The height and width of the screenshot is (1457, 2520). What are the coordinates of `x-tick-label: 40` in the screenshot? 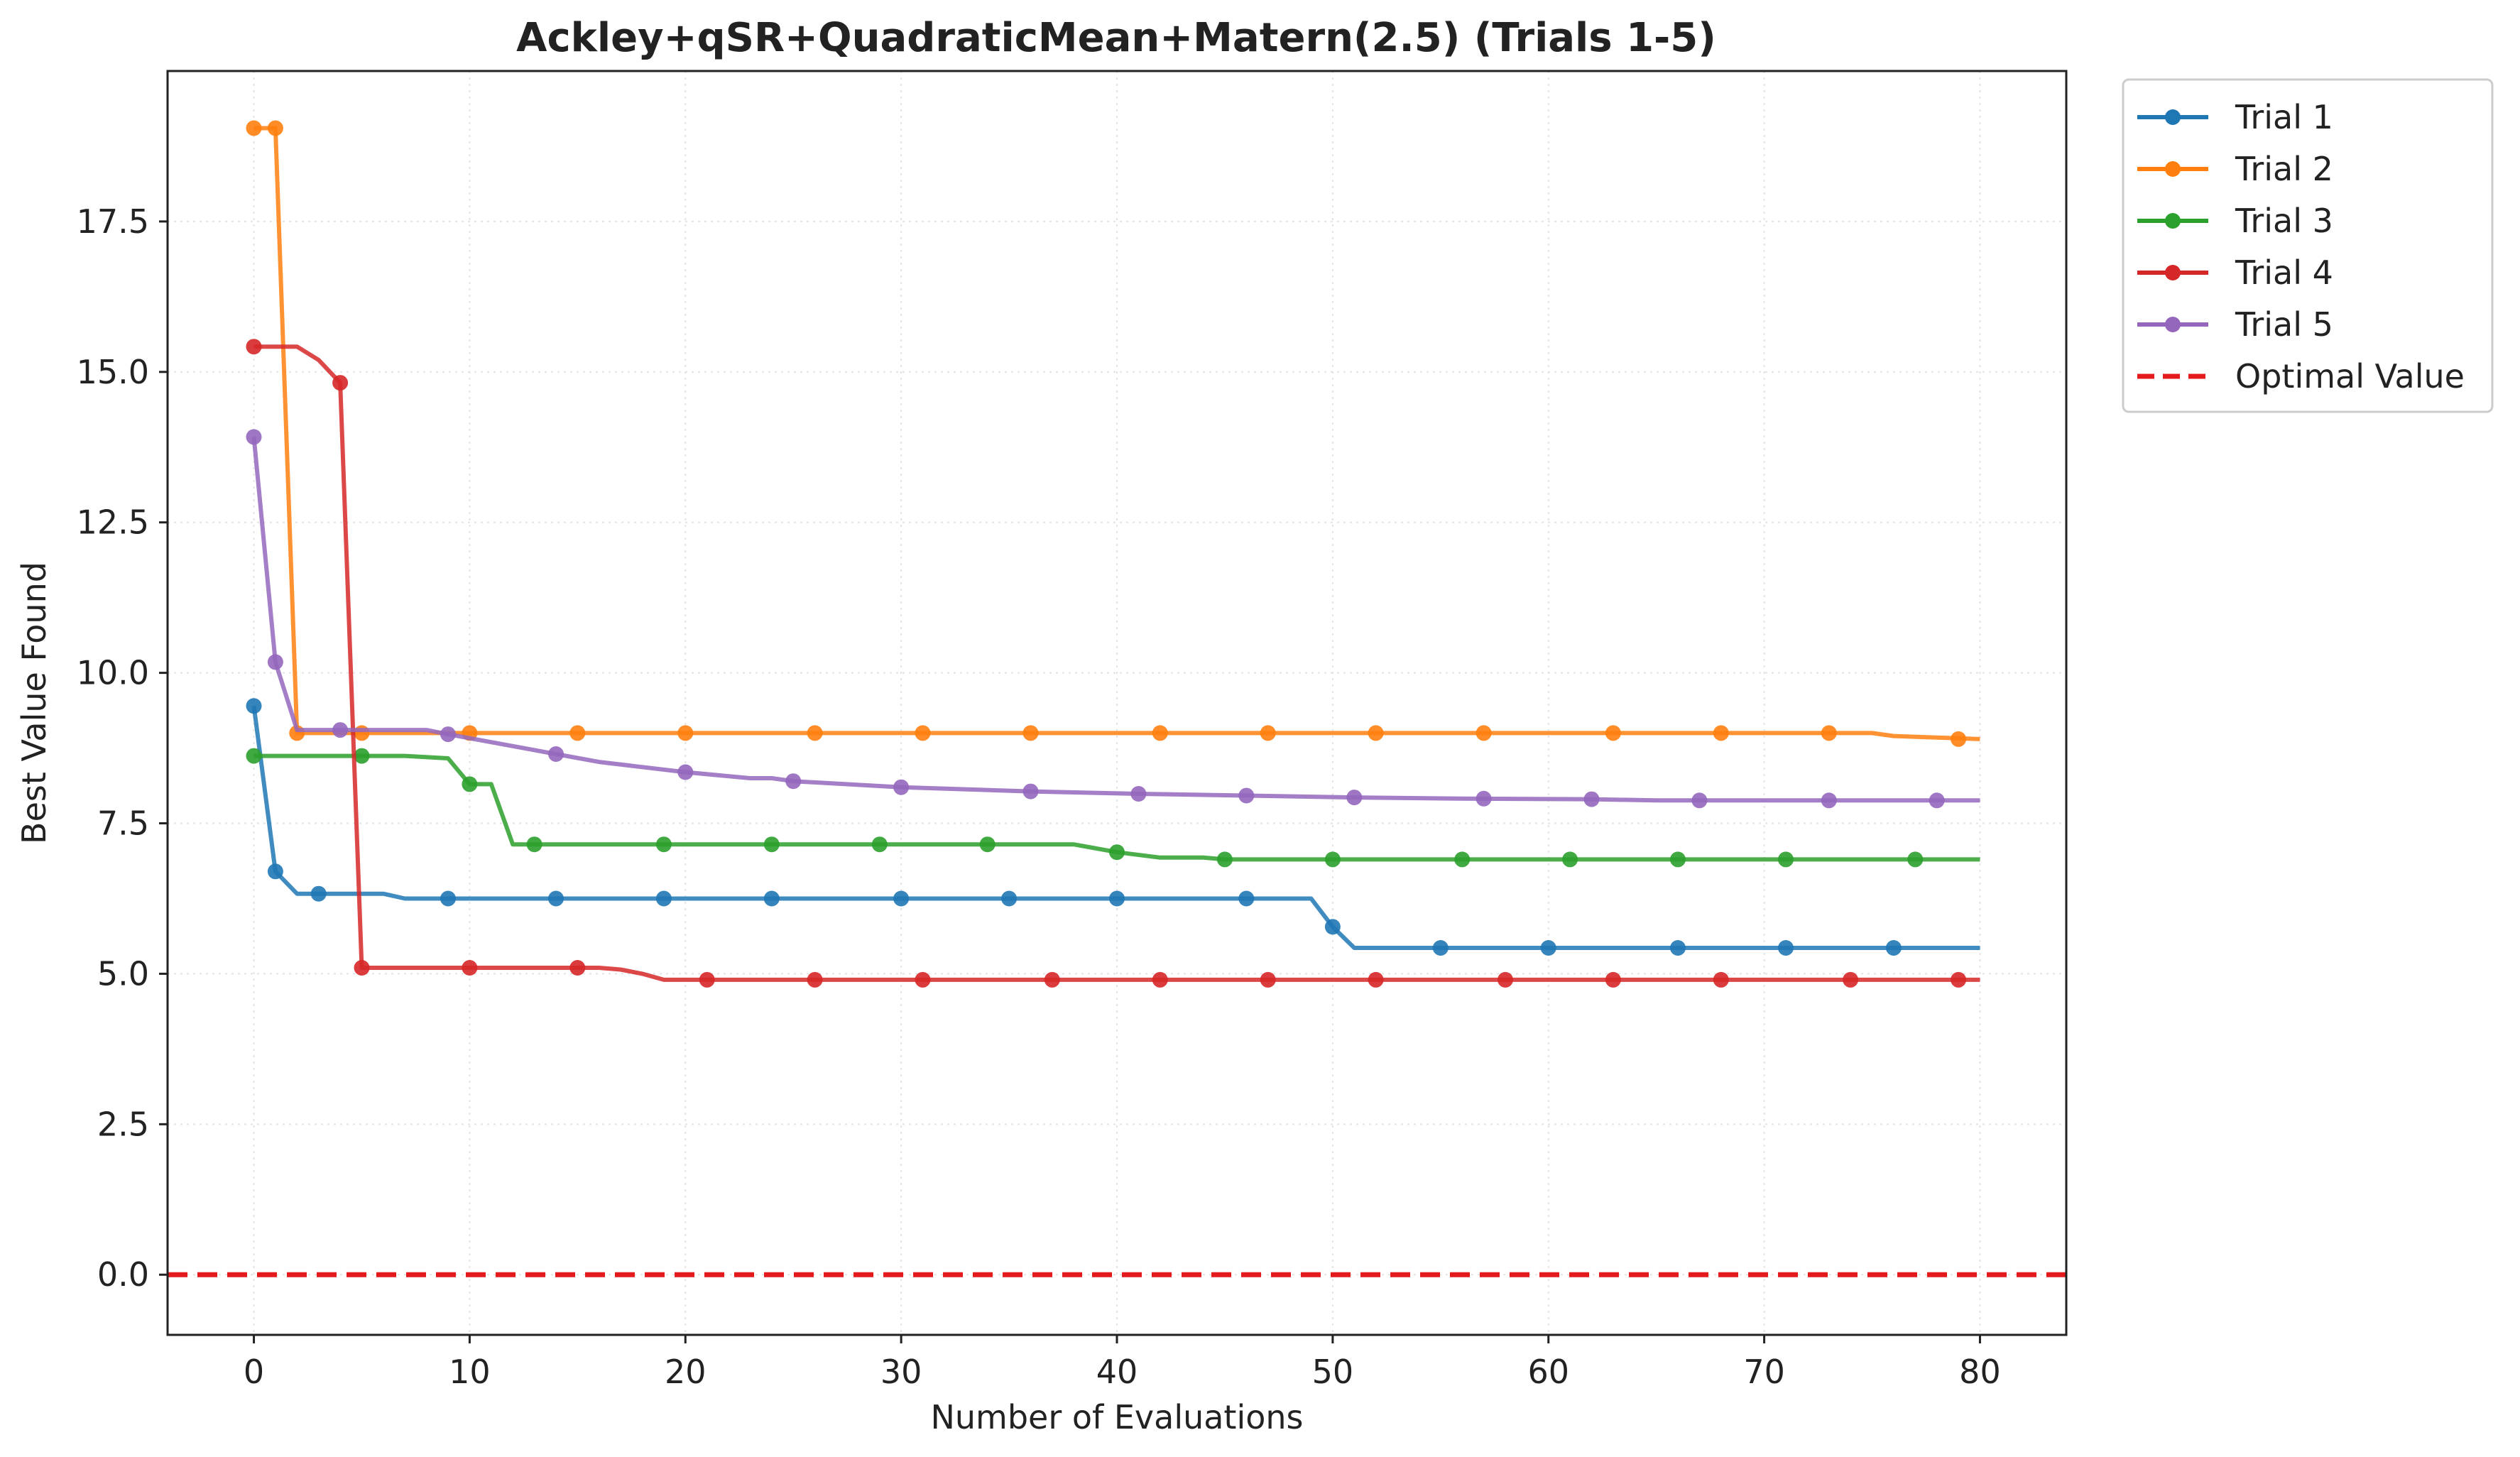 It's located at (1117, 1372).